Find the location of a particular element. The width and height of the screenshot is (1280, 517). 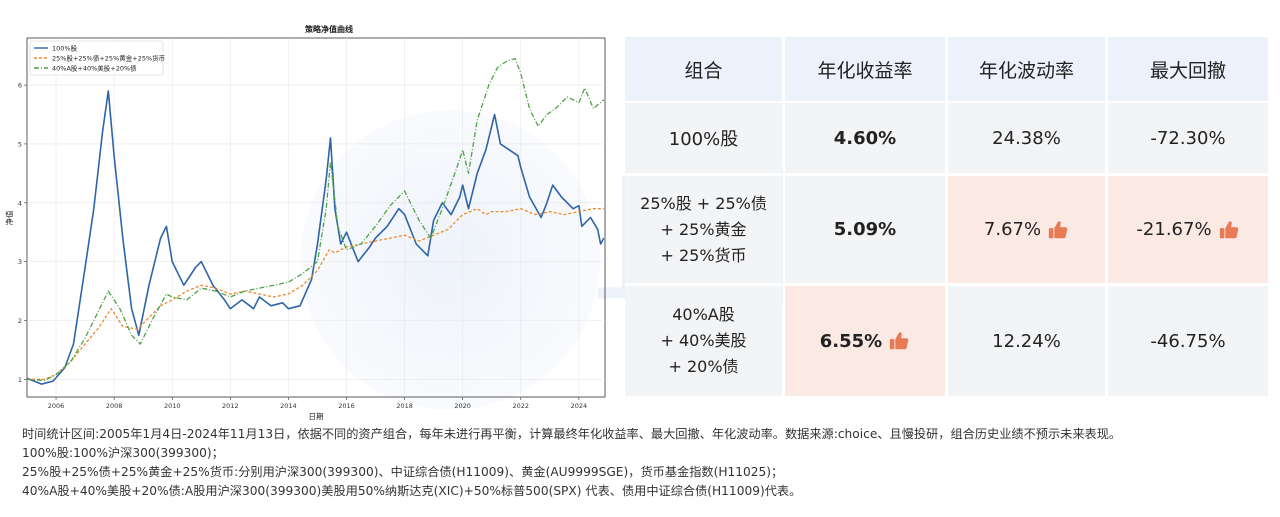

row-2-return: 5.09% is located at coordinates (865, 231).